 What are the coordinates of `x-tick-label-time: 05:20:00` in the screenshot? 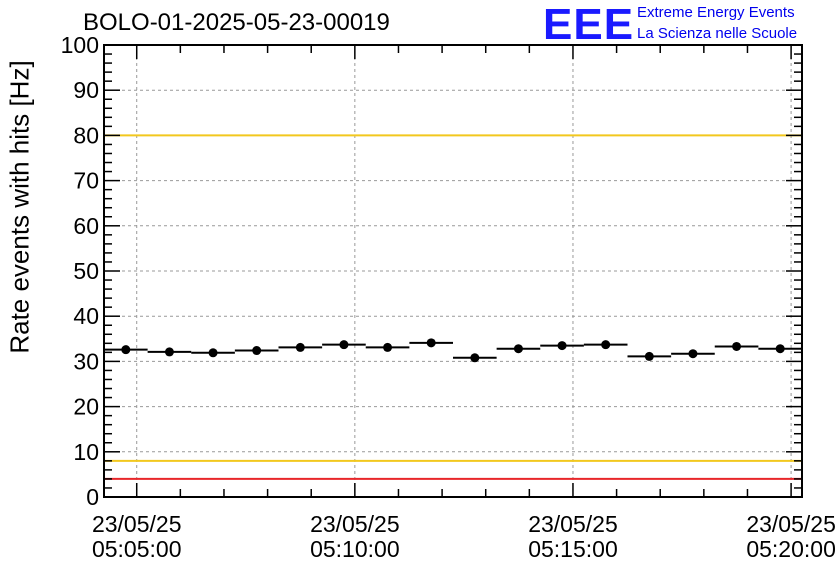 It's located at (791, 549).